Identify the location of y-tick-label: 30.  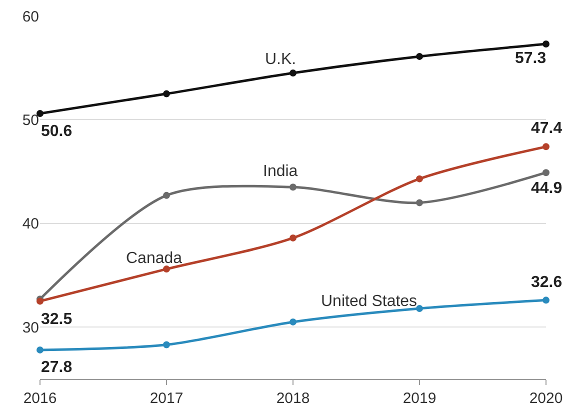
(30, 327).